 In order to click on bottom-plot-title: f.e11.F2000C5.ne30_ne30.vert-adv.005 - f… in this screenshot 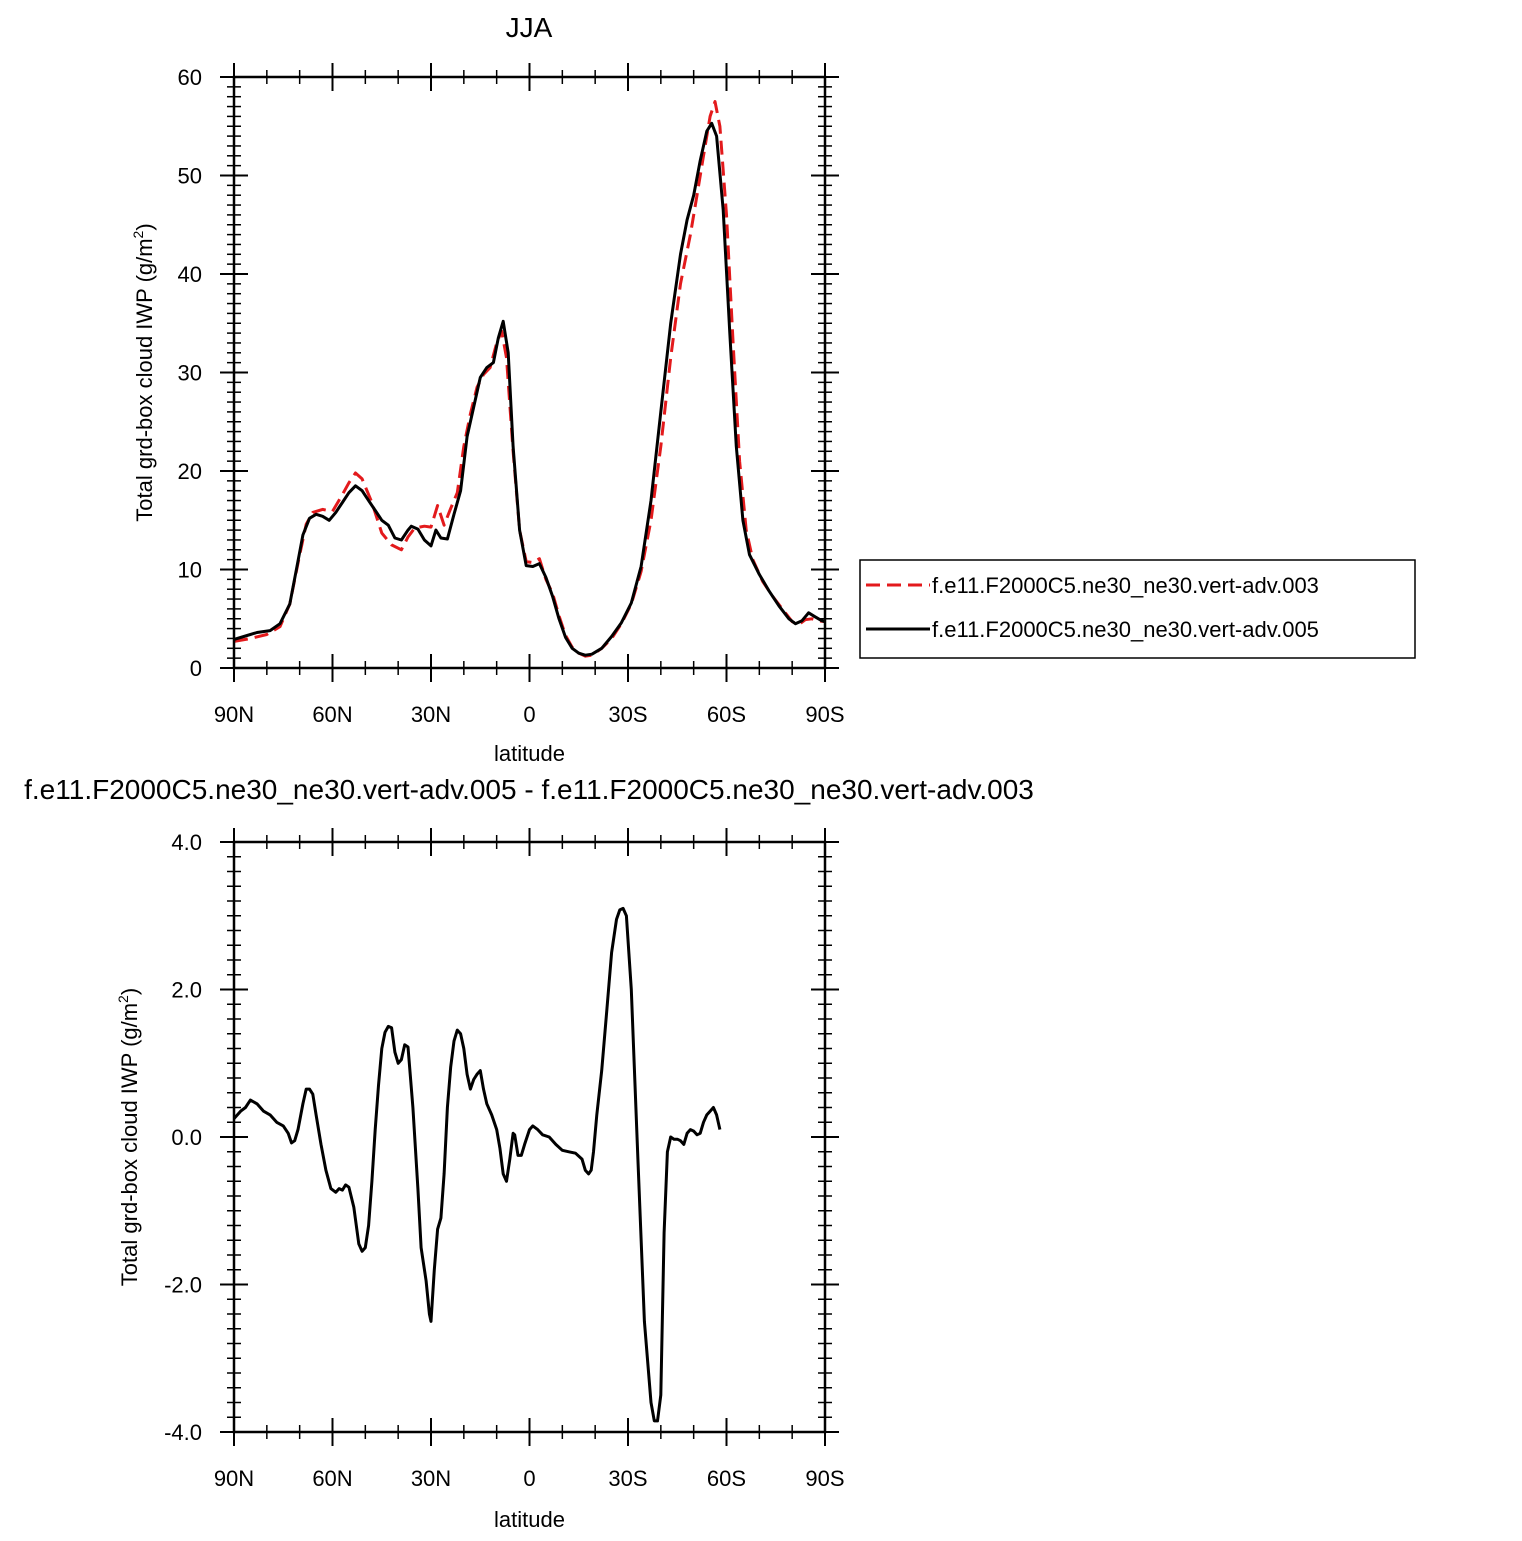, I will do `click(529, 789)`.